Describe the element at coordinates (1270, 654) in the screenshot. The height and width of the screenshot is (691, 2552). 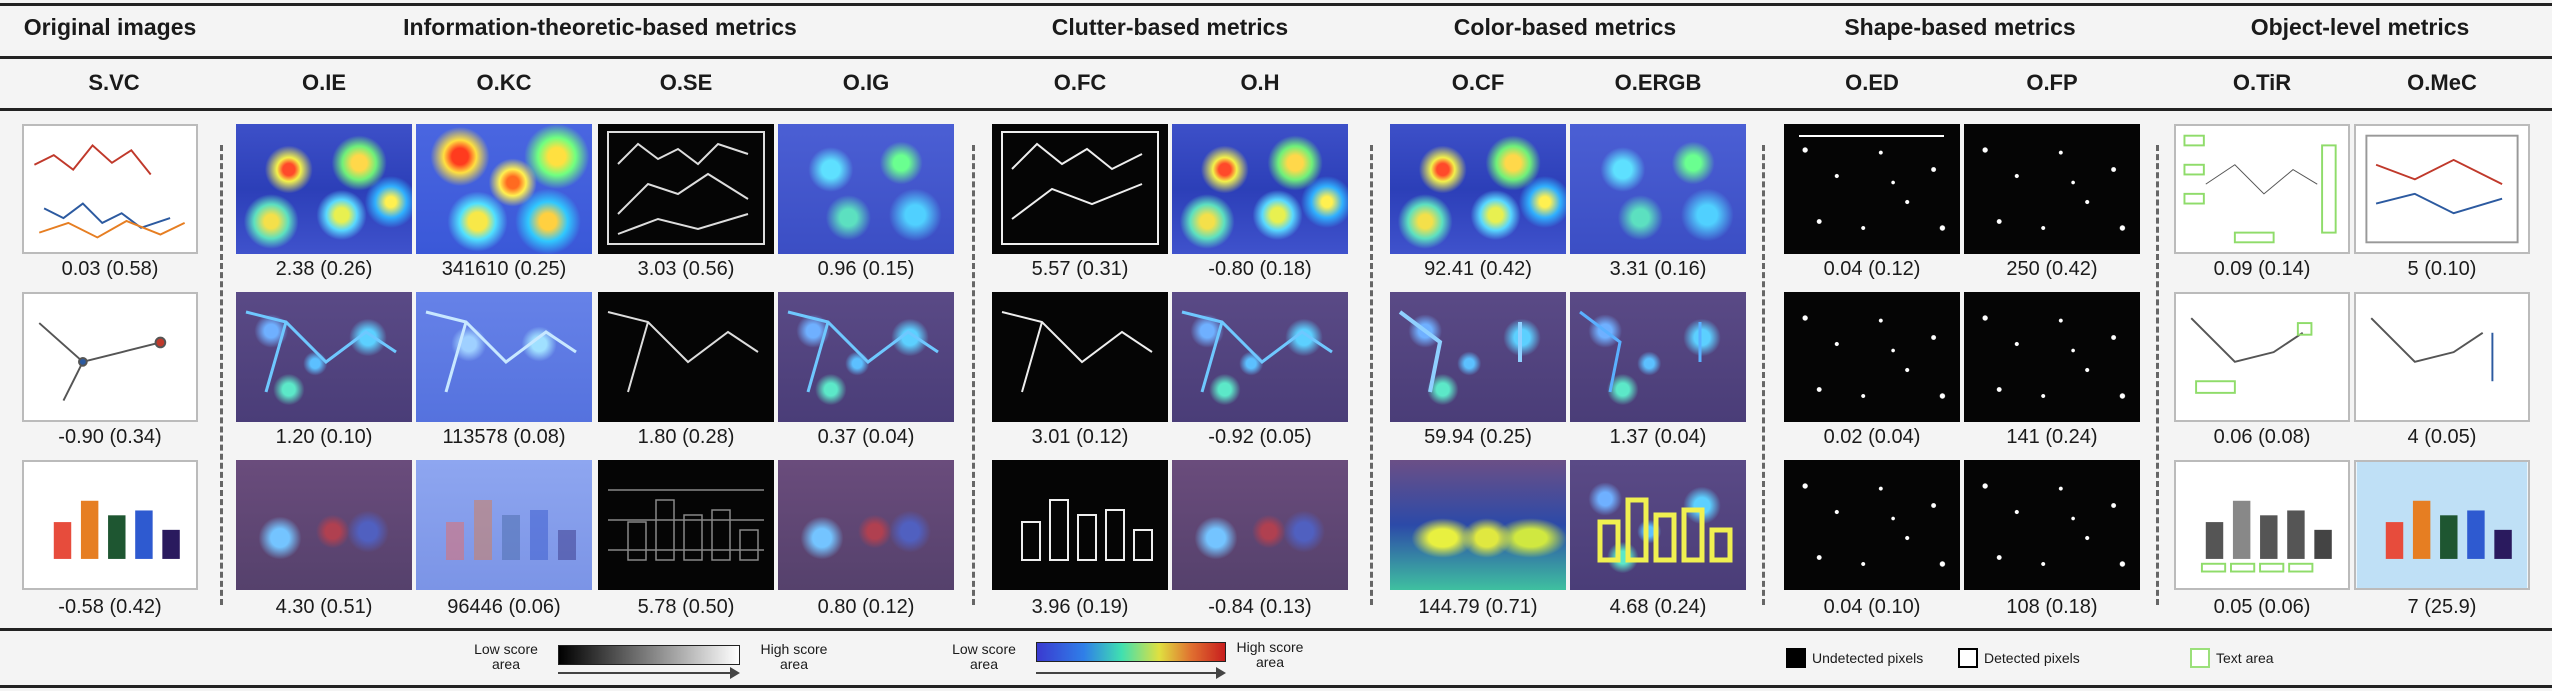
I see `legend-heat-high: High score area` at that location.